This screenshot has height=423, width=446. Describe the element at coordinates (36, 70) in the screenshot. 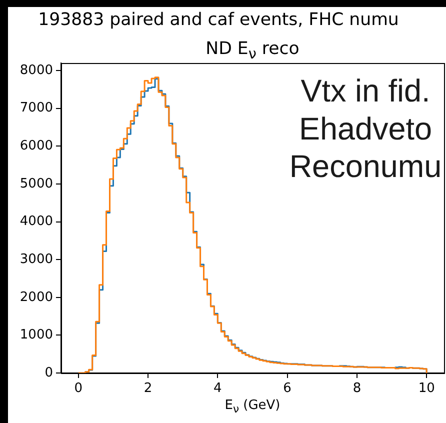

I see `y-tick-label: 8000` at that location.